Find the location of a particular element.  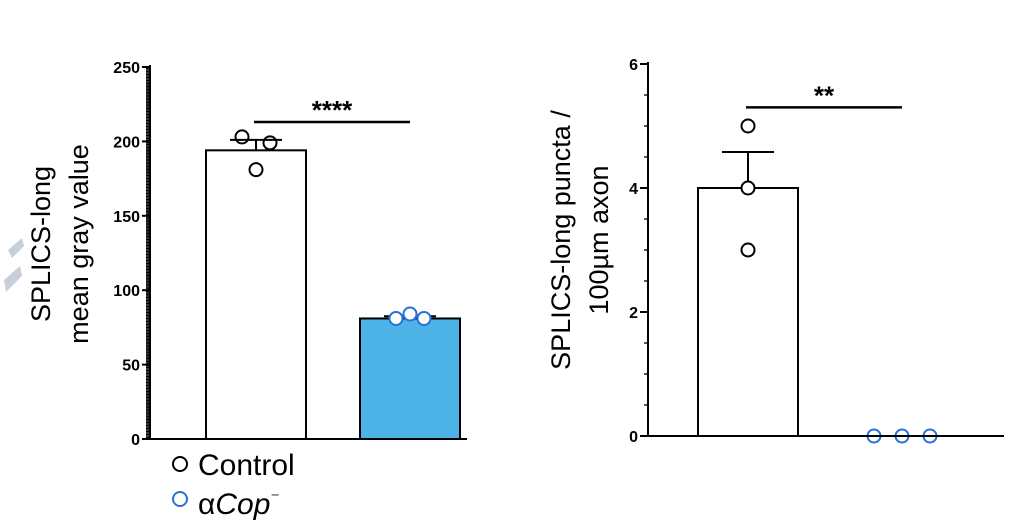

y-tick-label: 250 is located at coordinates (126, 68).